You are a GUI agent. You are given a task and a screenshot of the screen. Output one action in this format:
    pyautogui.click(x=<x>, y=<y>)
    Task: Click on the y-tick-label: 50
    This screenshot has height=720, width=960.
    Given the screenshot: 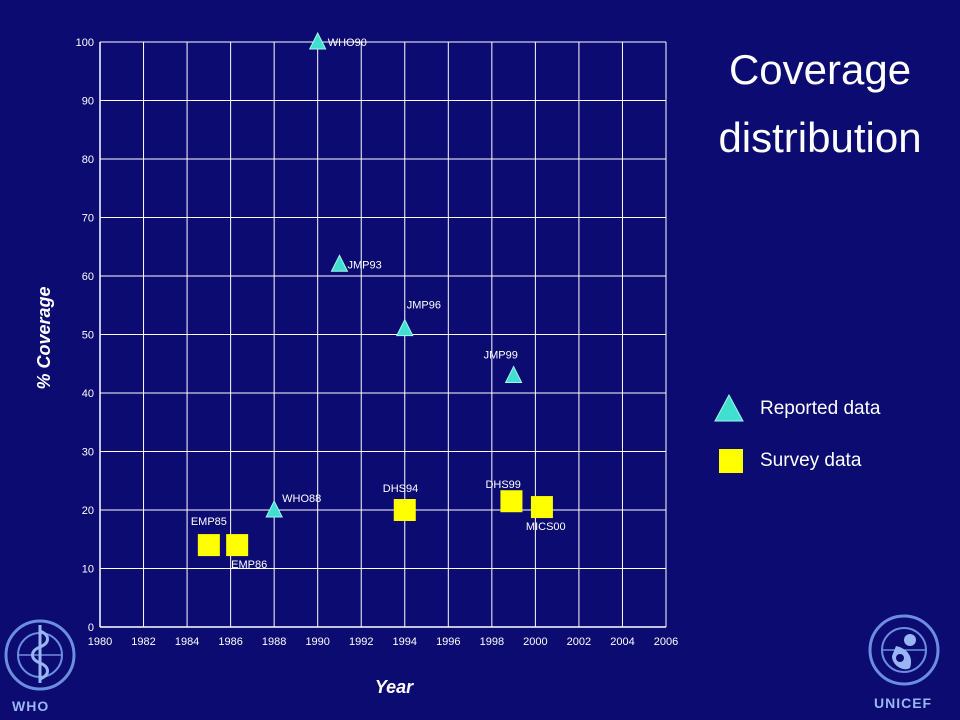 What is the action you would take?
    pyautogui.click(x=88, y=336)
    